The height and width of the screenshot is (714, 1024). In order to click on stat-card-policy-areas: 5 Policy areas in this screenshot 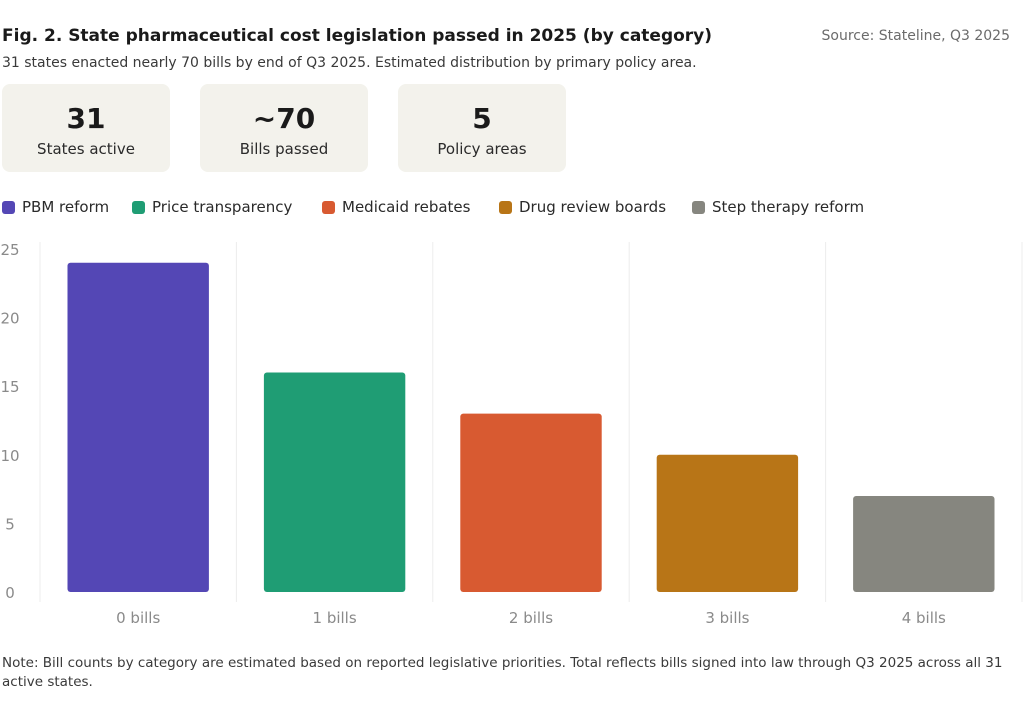, I will do `click(482, 128)`.